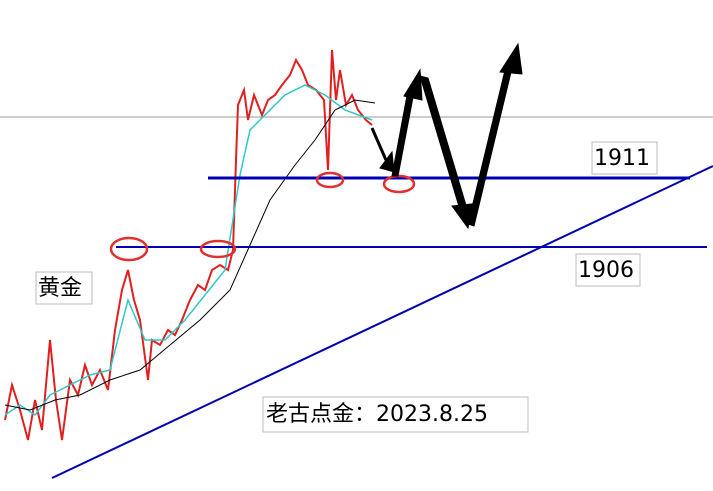 The height and width of the screenshot is (491, 713). What do you see at coordinates (377, 414) in the screenshot?
I see `signature: 老古点金：2023.8.25` at bounding box center [377, 414].